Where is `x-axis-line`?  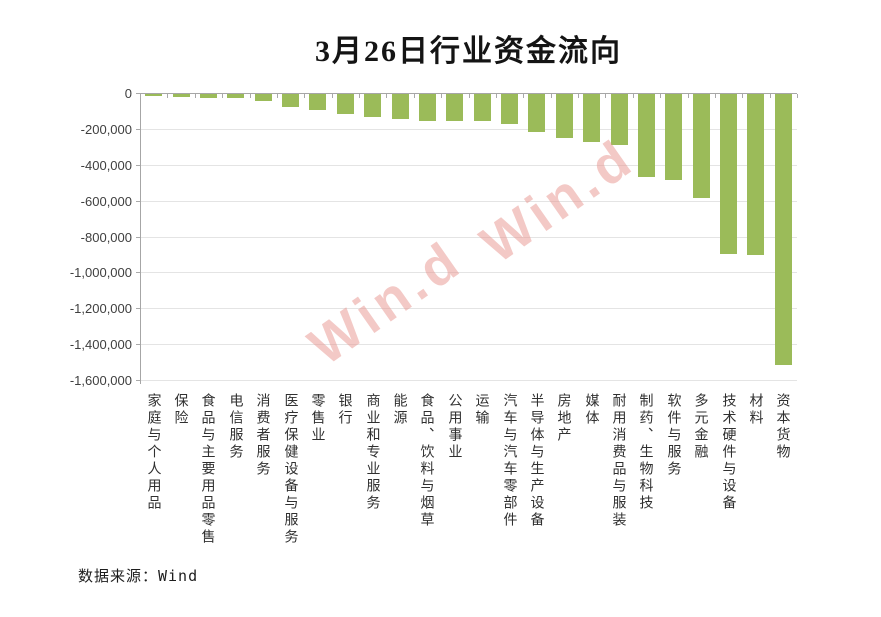
x-axis-line is located at coordinates (468, 93).